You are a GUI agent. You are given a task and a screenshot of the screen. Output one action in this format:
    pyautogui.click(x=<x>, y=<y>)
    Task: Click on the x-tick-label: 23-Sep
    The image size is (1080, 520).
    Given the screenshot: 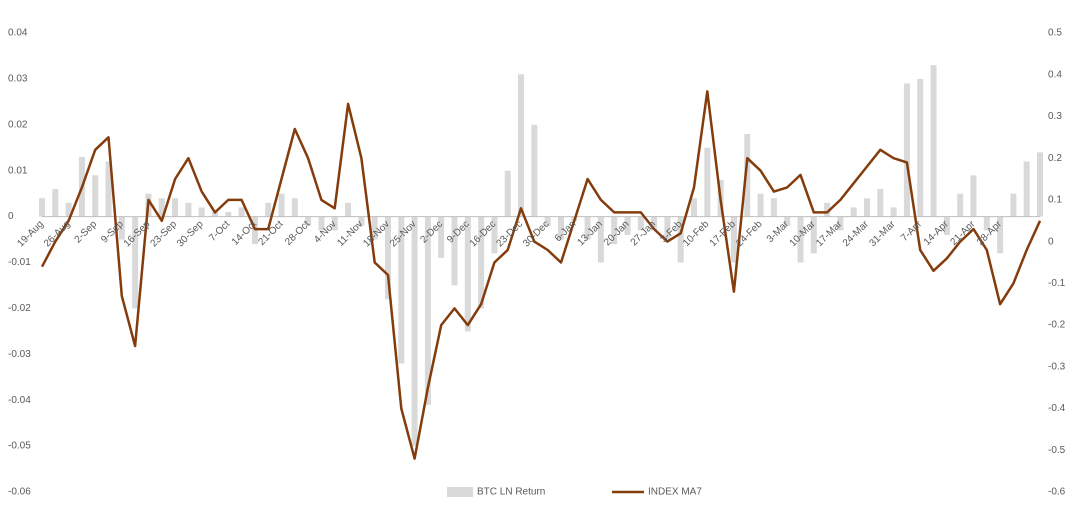 What is the action you would take?
    pyautogui.click(x=163, y=234)
    